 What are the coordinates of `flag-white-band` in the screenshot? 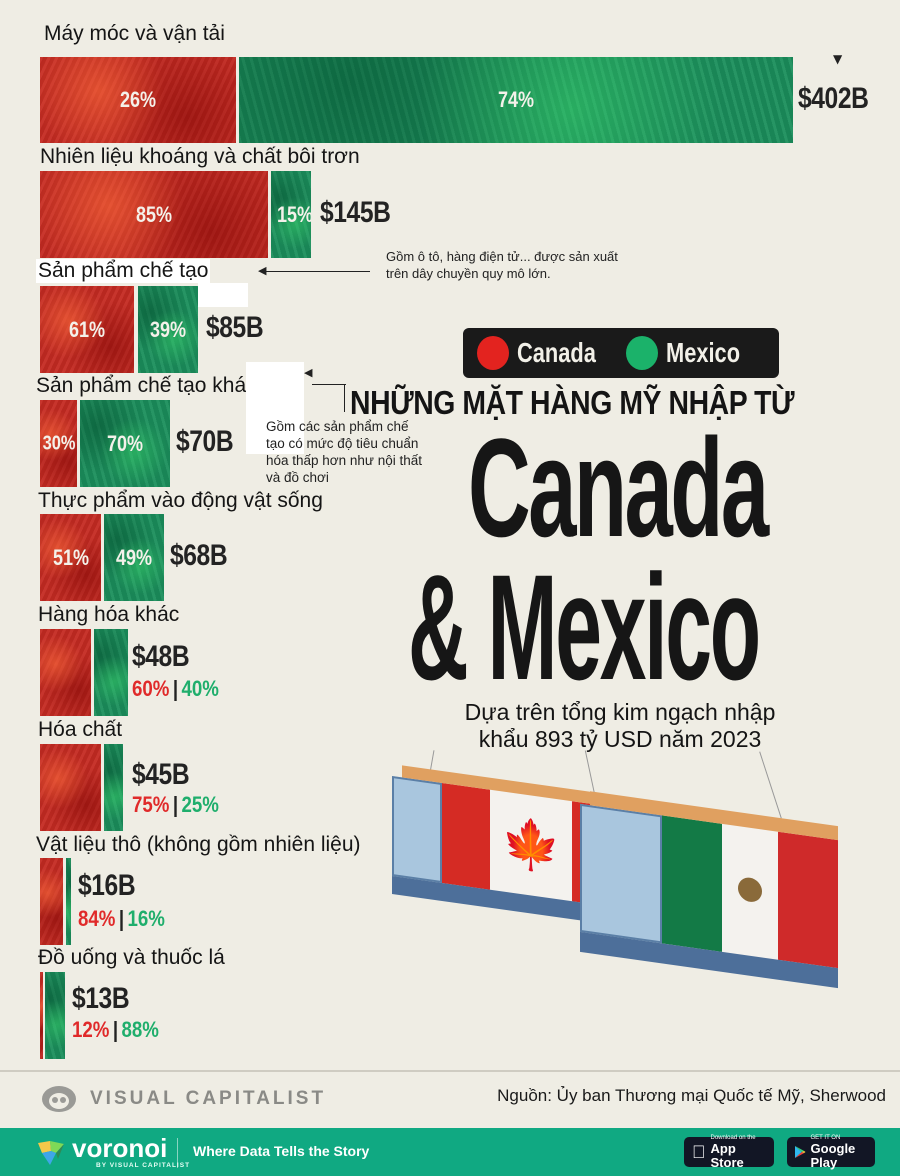 It's located at (750, 891).